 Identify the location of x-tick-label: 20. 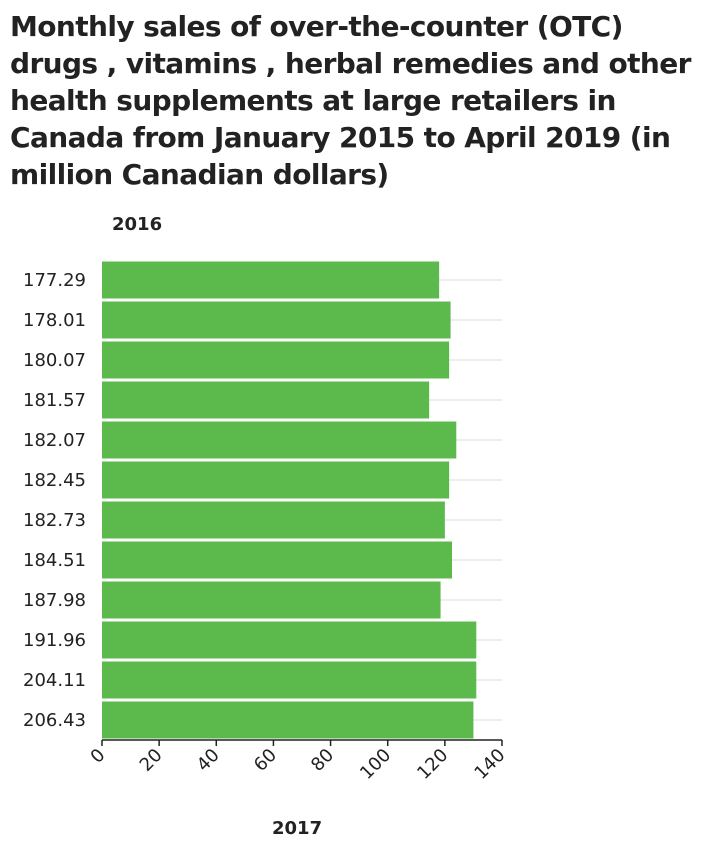
(151, 760).